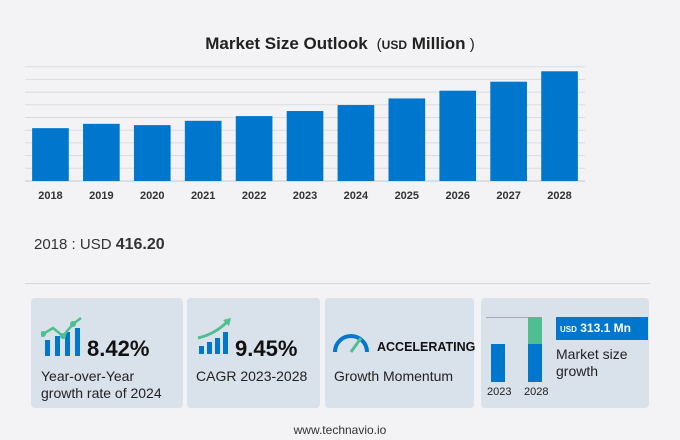  What do you see at coordinates (458, 135) in the screenshot?
I see `bar-2026` at bounding box center [458, 135].